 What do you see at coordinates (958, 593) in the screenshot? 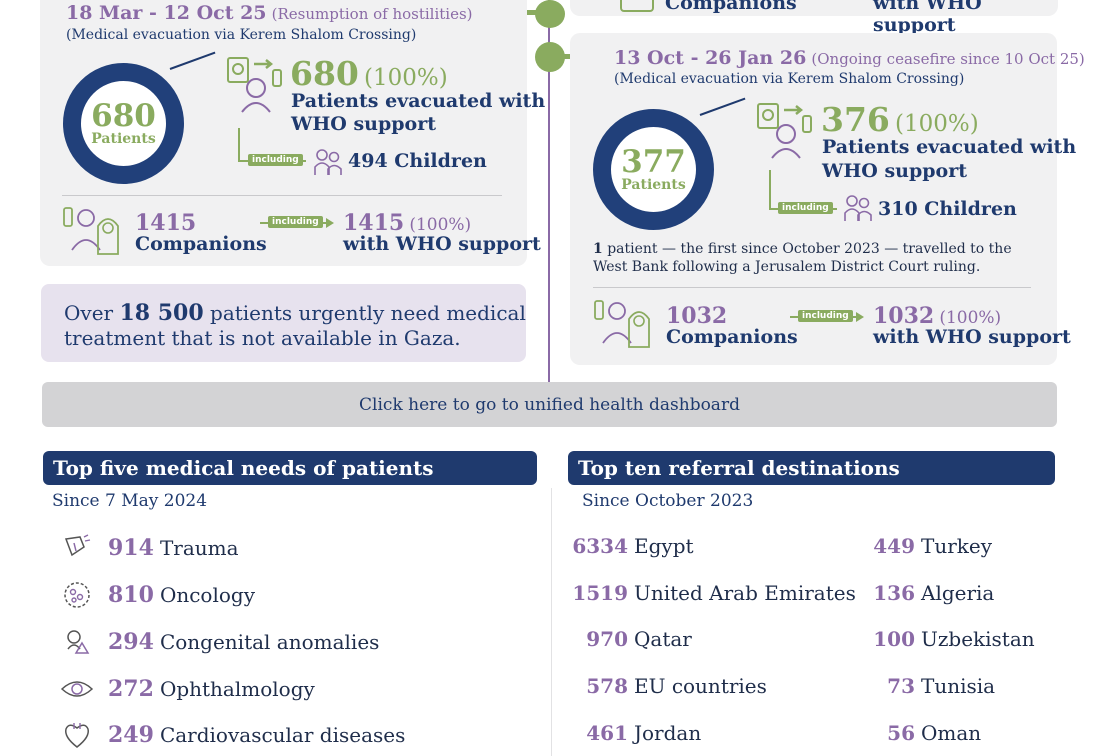
I see `destination-name: Algeria` at bounding box center [958, 593].